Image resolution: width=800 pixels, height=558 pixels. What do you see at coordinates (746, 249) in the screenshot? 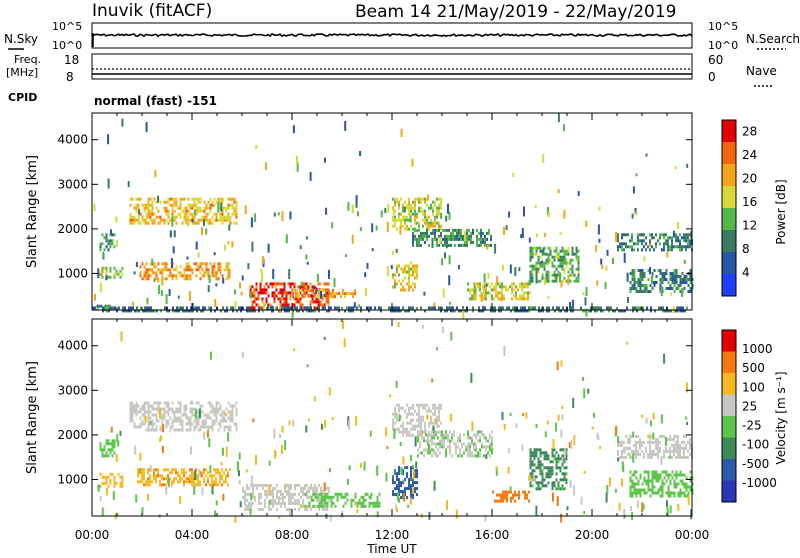
I see `colorbar-tick-label: 8` at bounding box center [746, 249].